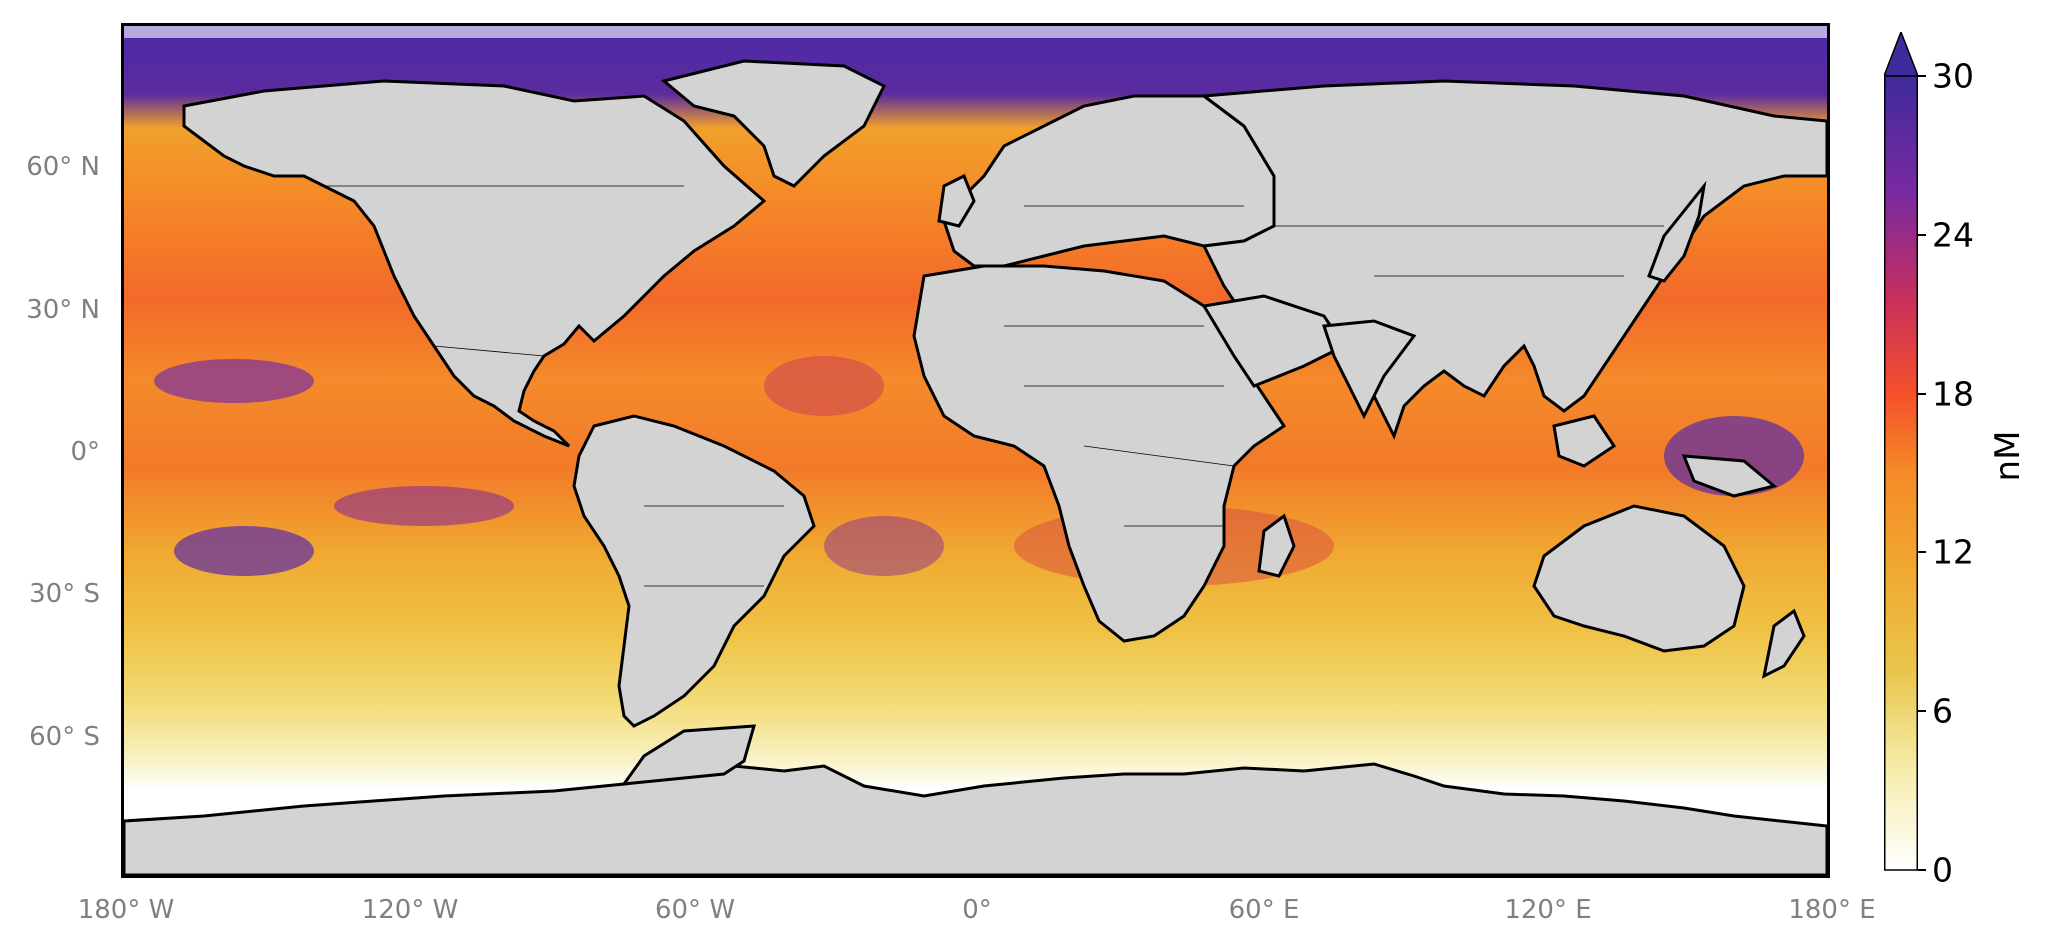  I want to click on colorbar-tick-label: 24, so click(1953, 235).